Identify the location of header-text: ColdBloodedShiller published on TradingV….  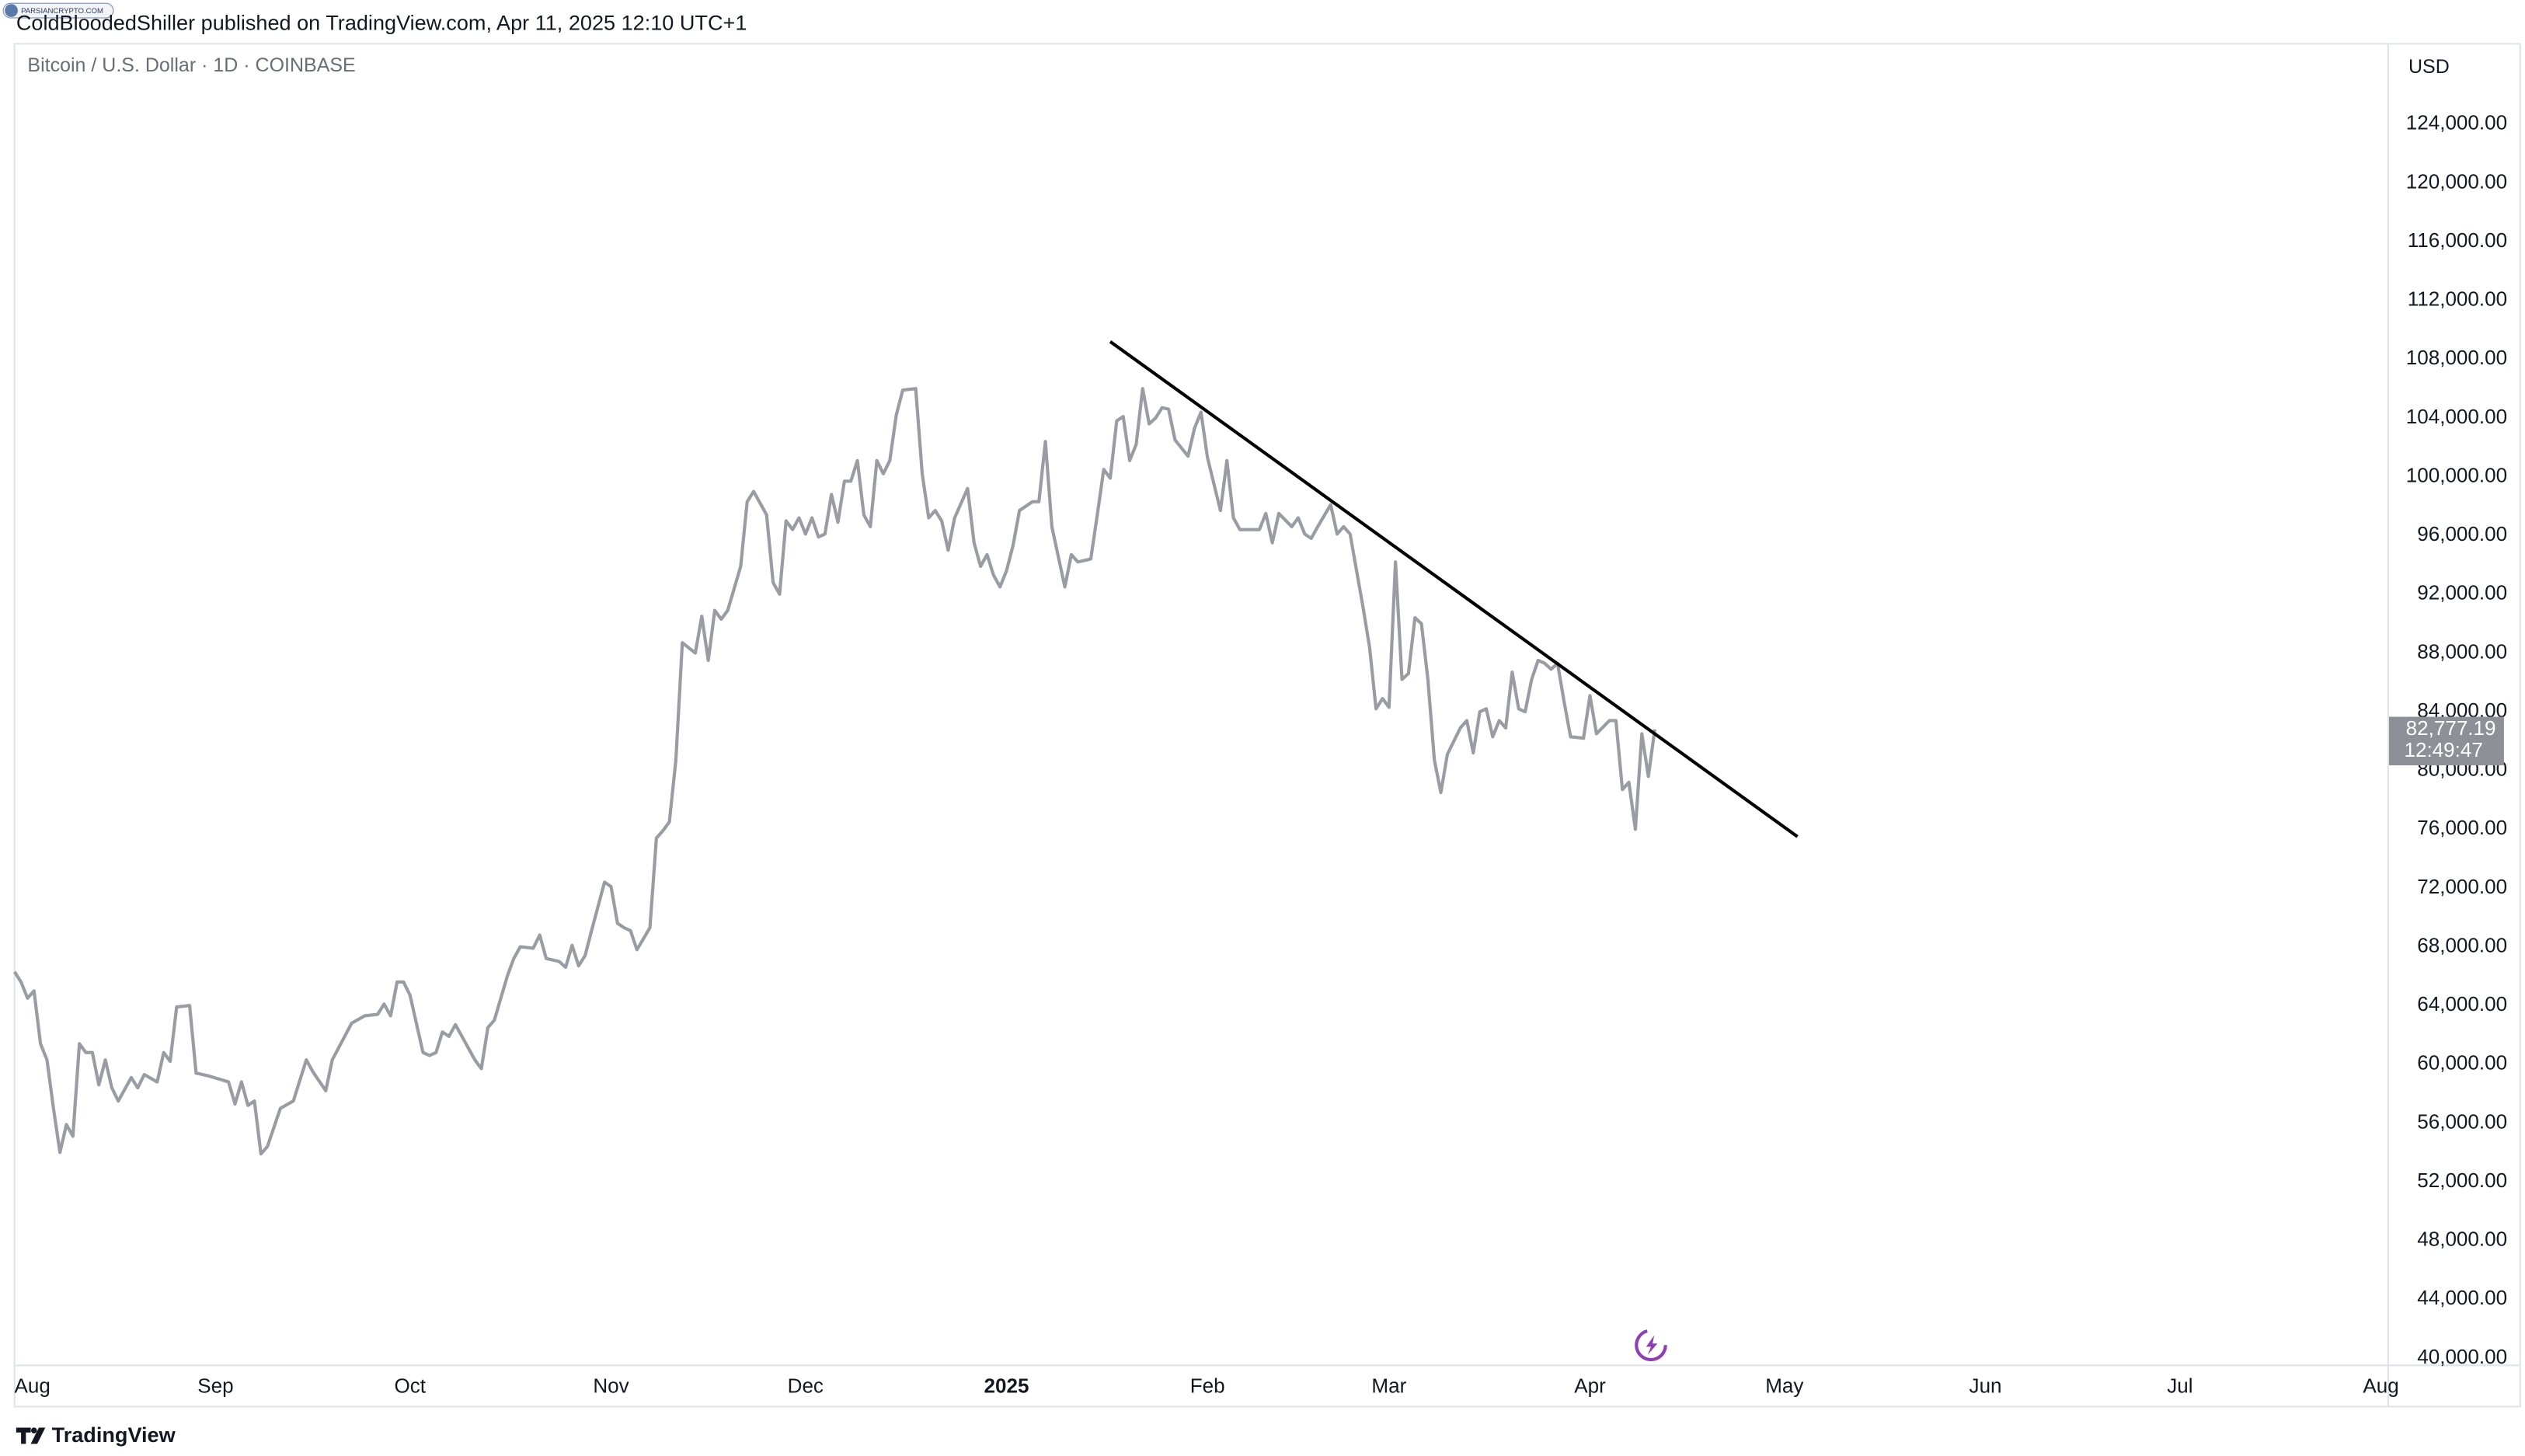
(381, 22).